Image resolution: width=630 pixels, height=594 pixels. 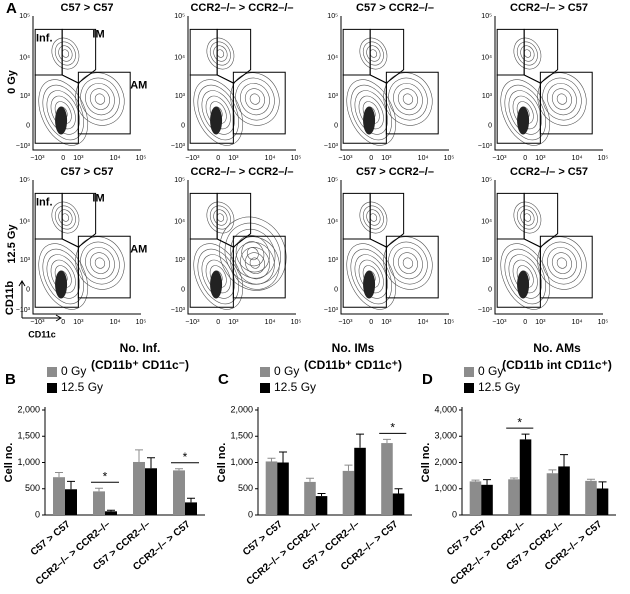 What do you see at coordinates (284, 553) in the screenshot?
I see `x-tick-label: CCR2–/– > CCR2–/–` at bounding box center [284, 553].